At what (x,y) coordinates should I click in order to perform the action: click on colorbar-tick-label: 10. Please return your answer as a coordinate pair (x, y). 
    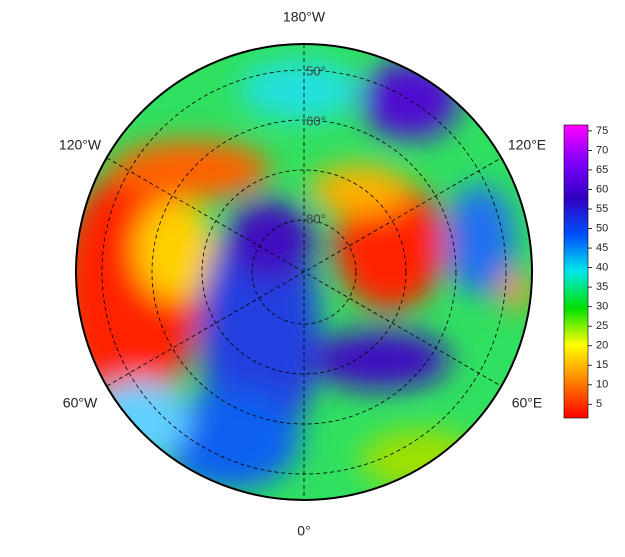
    Looking at the image, I should click on (602, 385).